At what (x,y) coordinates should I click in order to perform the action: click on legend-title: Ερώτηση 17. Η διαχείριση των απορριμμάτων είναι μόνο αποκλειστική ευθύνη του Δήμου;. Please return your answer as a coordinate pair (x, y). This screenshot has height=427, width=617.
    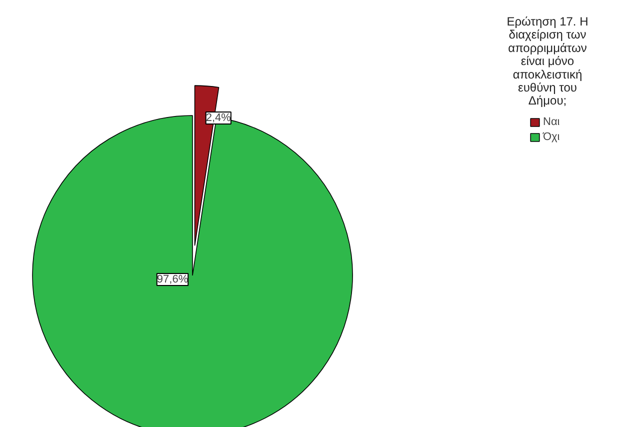
    Looking at the image, I should click on (547, 61).